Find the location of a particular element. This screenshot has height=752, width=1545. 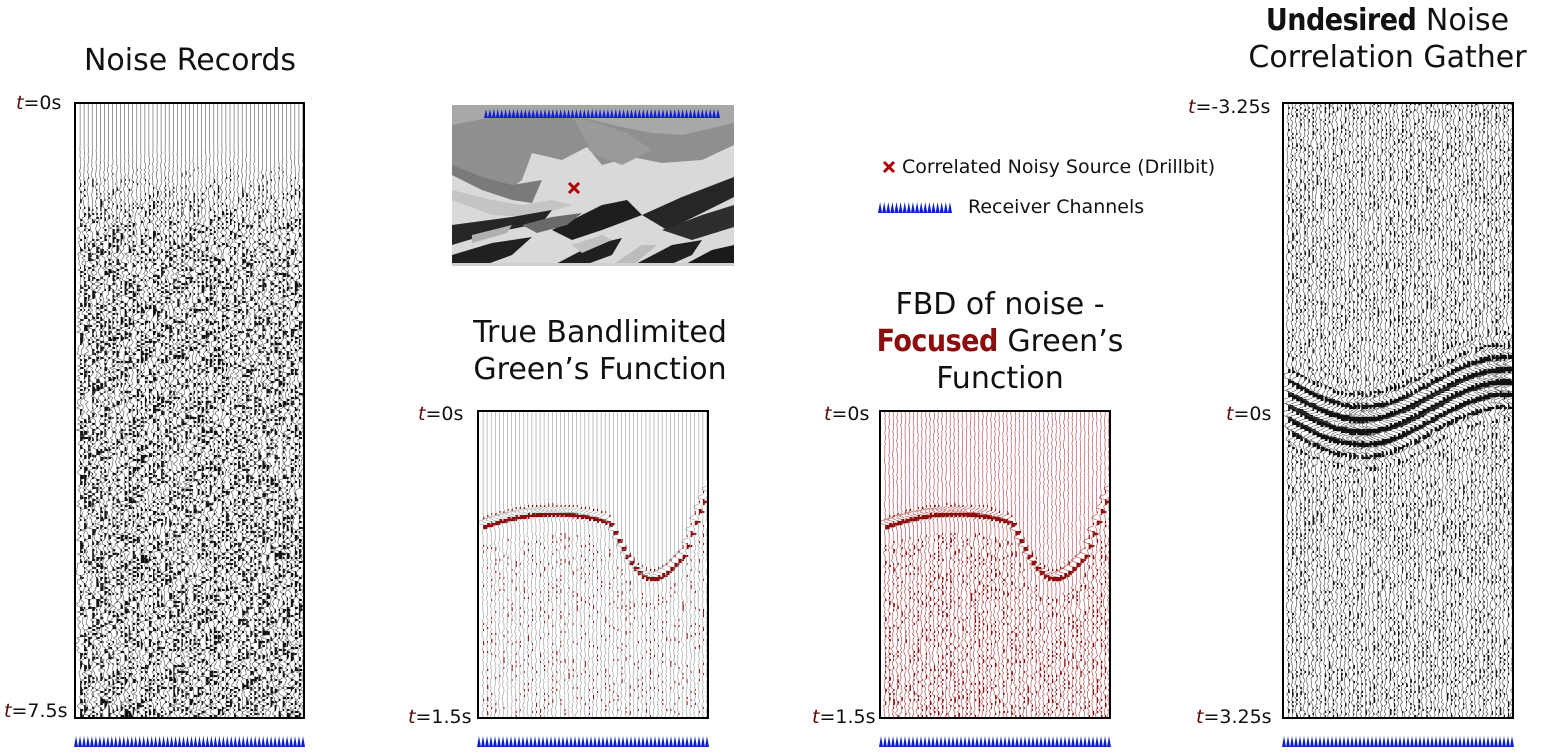

title-fbd-line3: Function is located at coordinates (1000, 378).